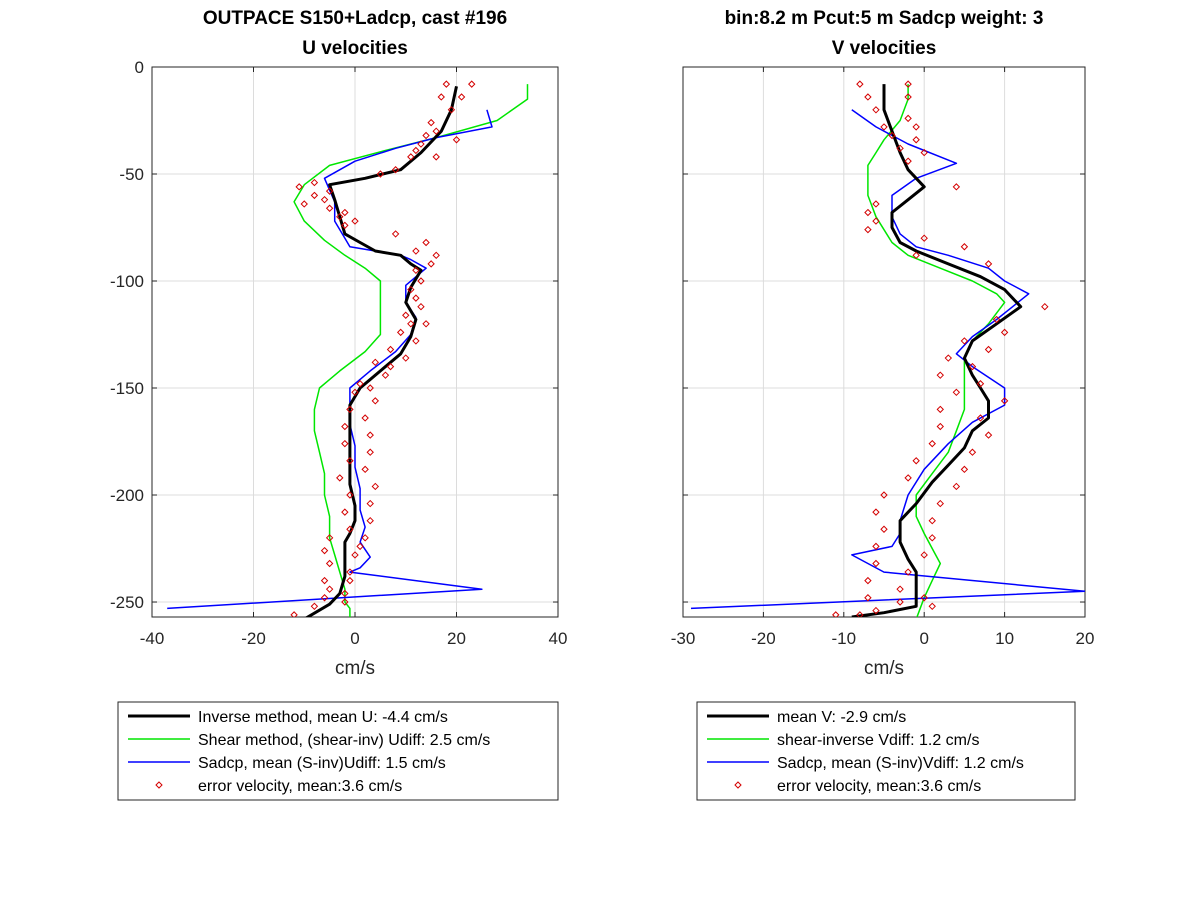 This screenshot has height=900, width=1200. I want to click on legend-label: shear-inverse Vdiff: 1.2 cm/s, so click(878, 740).